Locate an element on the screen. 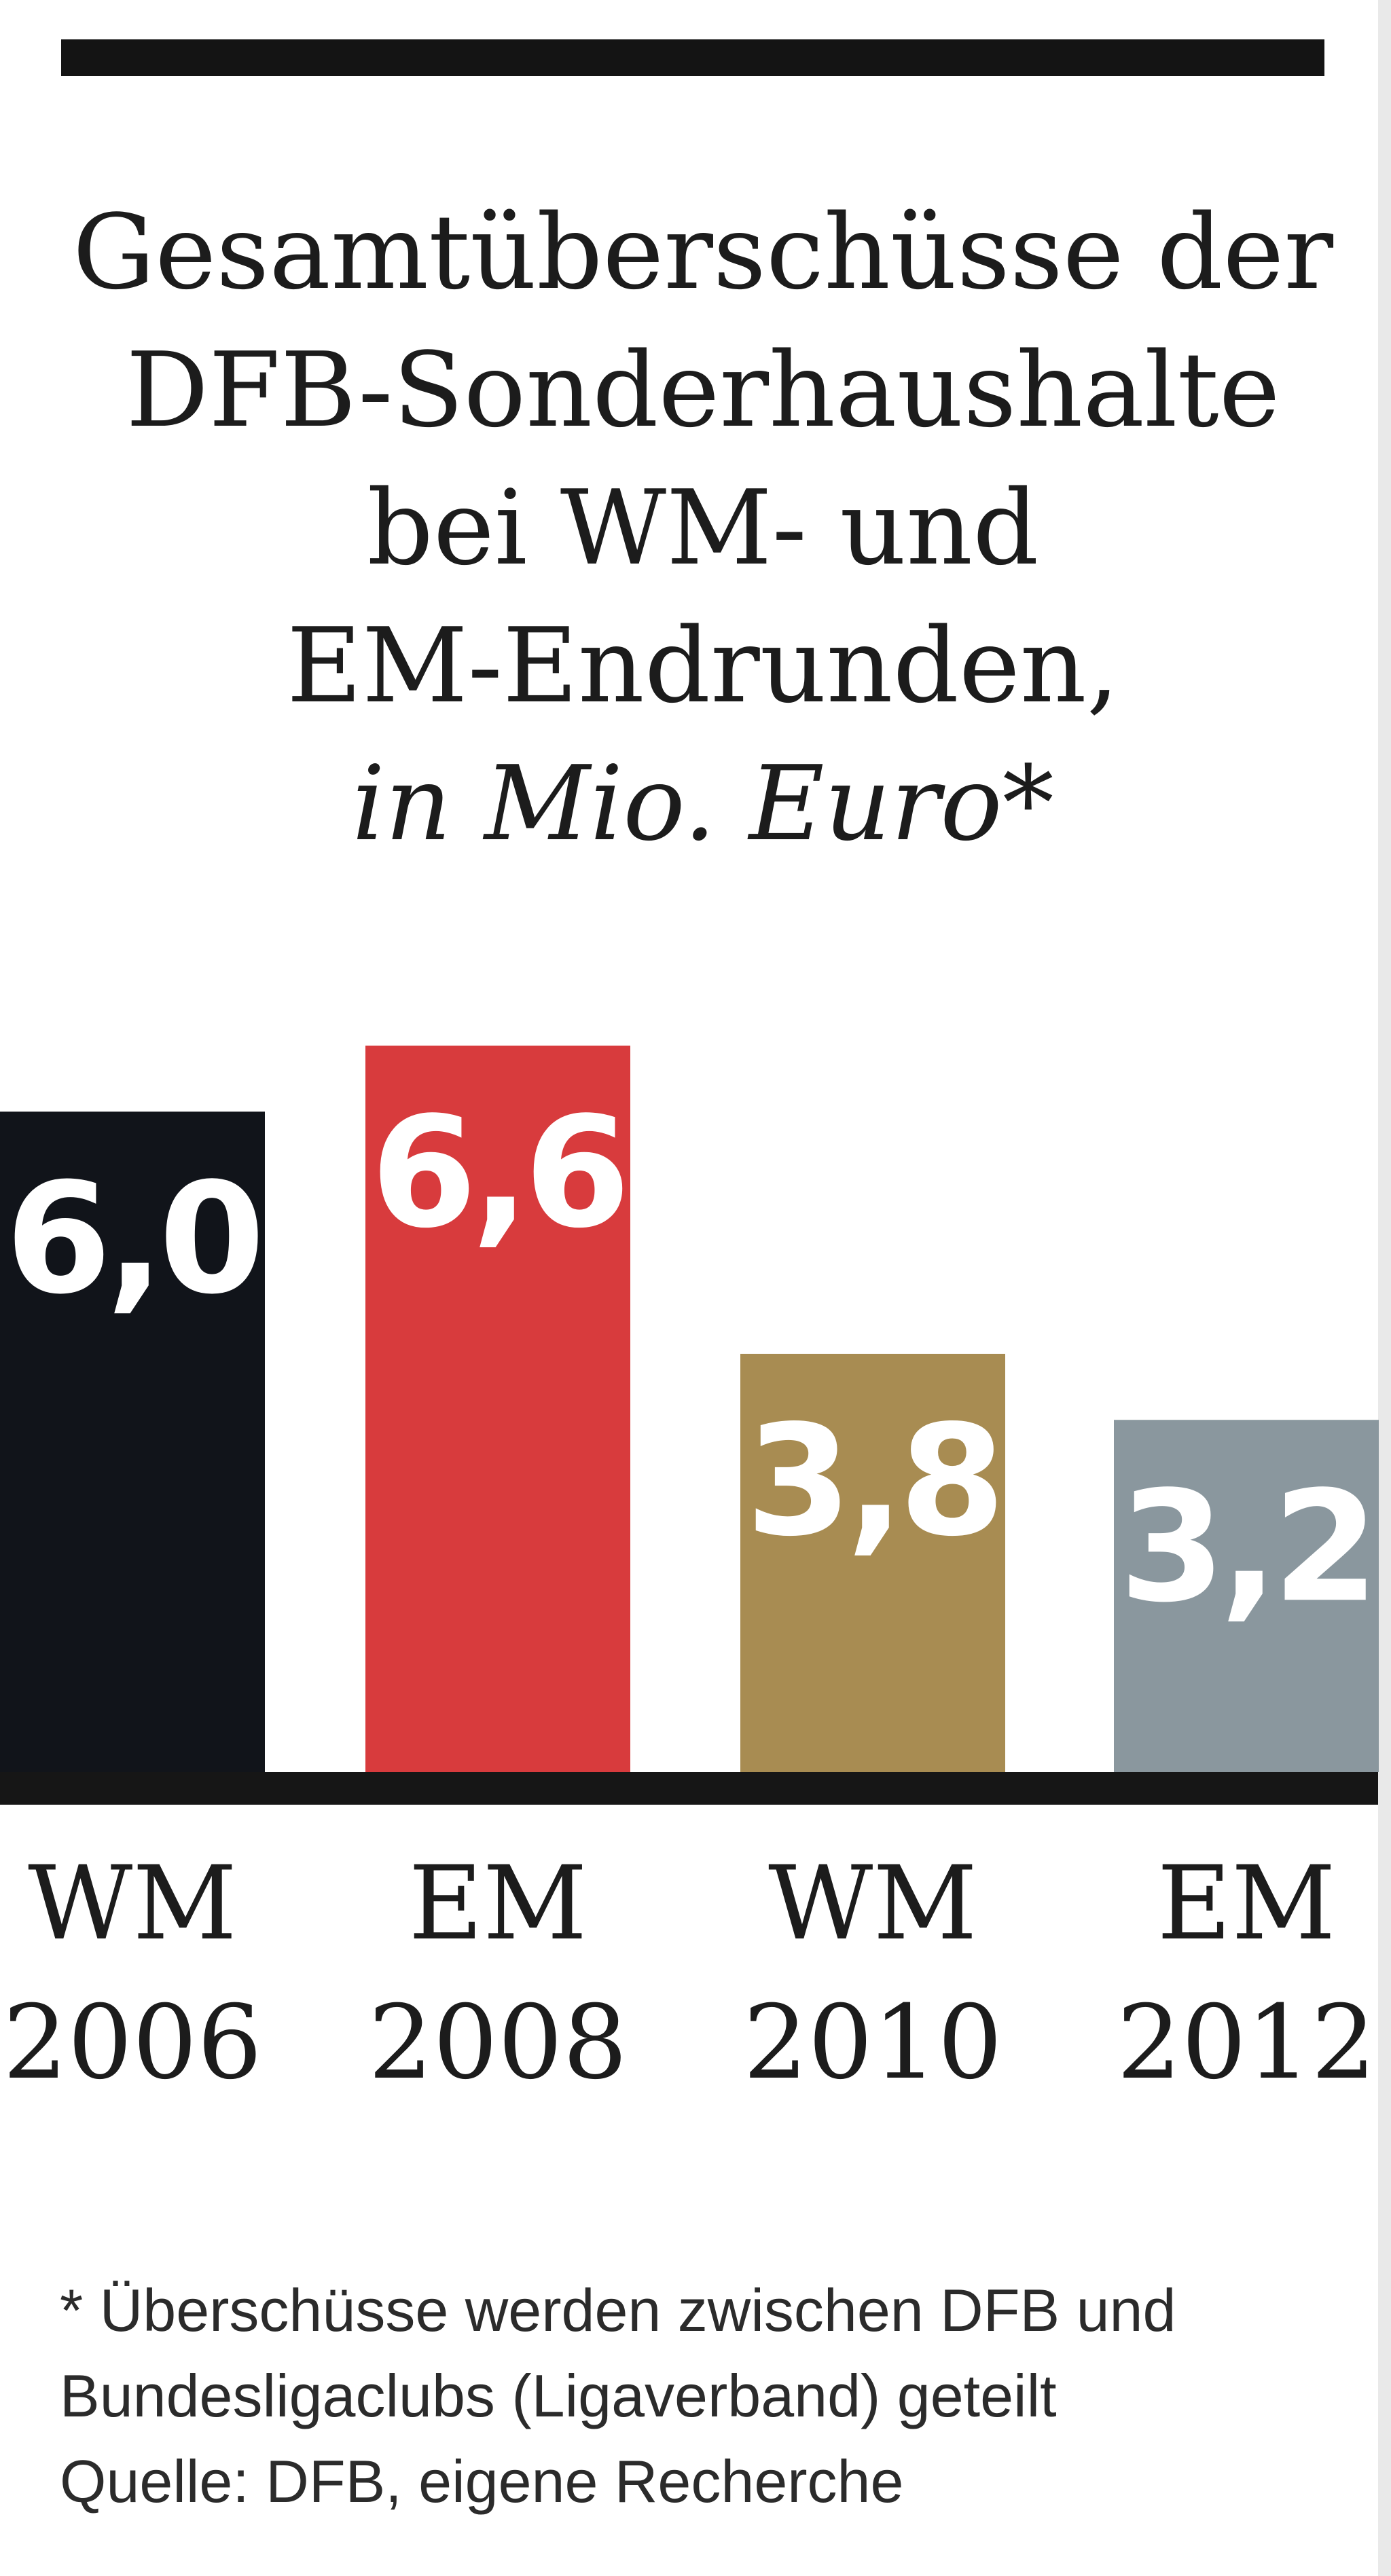  title-line: Gesamtüberschüsse der is located at coordinates (703, 252).